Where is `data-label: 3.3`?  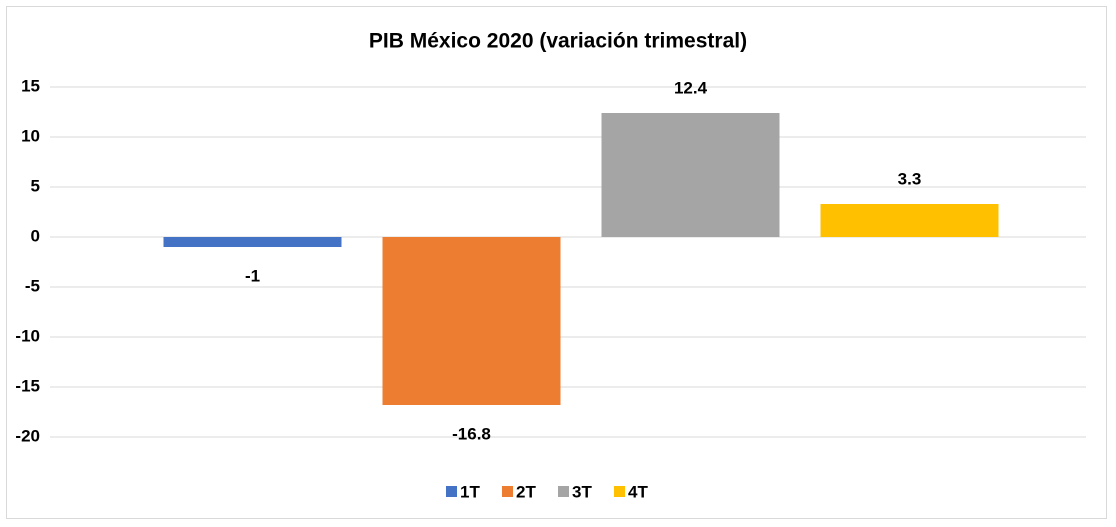
data-label: 3.3 is located at coordinates (910, 178).